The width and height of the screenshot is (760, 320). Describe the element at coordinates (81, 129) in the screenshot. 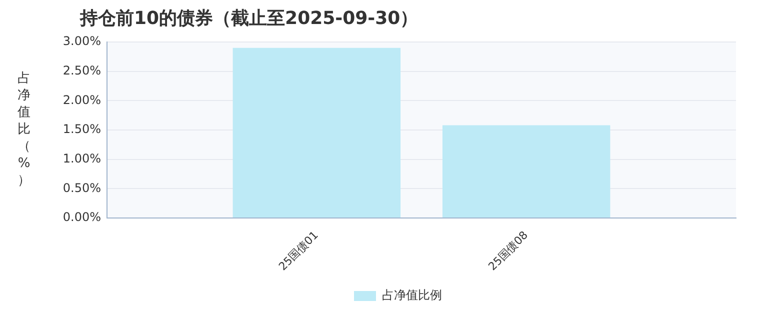

I see `y-tick-label: 1.50%` at that location.